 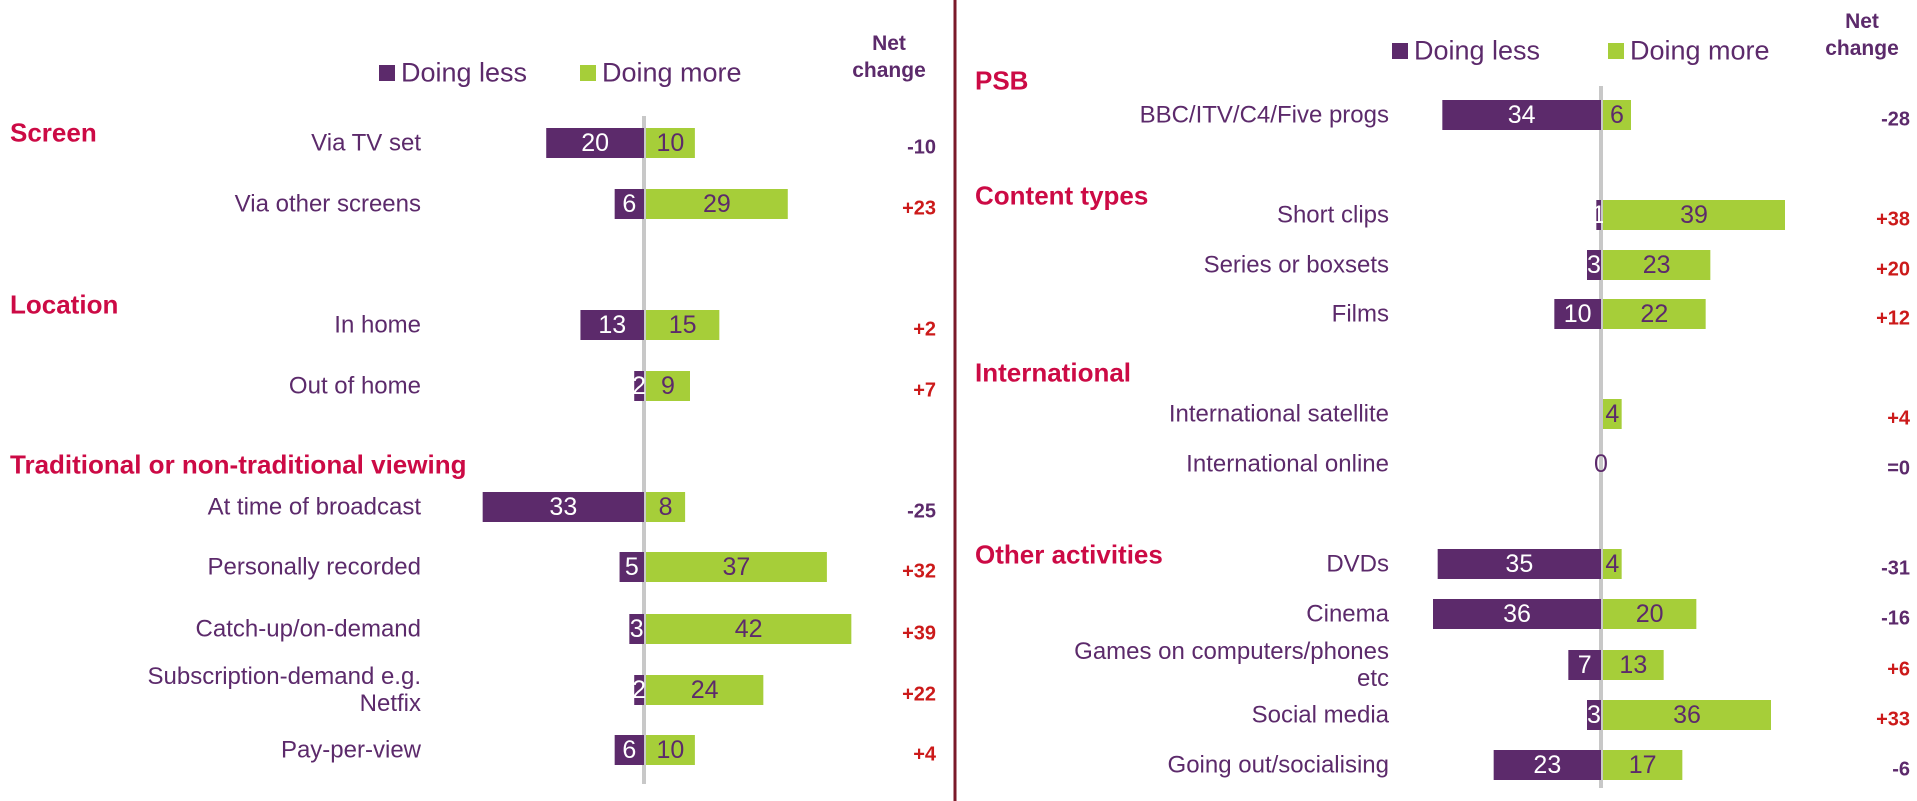 What do you see at coordinates (238, 464) in the screenshot?
I see `section-heading: Traditional or non-traditional viewing` at bounding box center [238, 464].